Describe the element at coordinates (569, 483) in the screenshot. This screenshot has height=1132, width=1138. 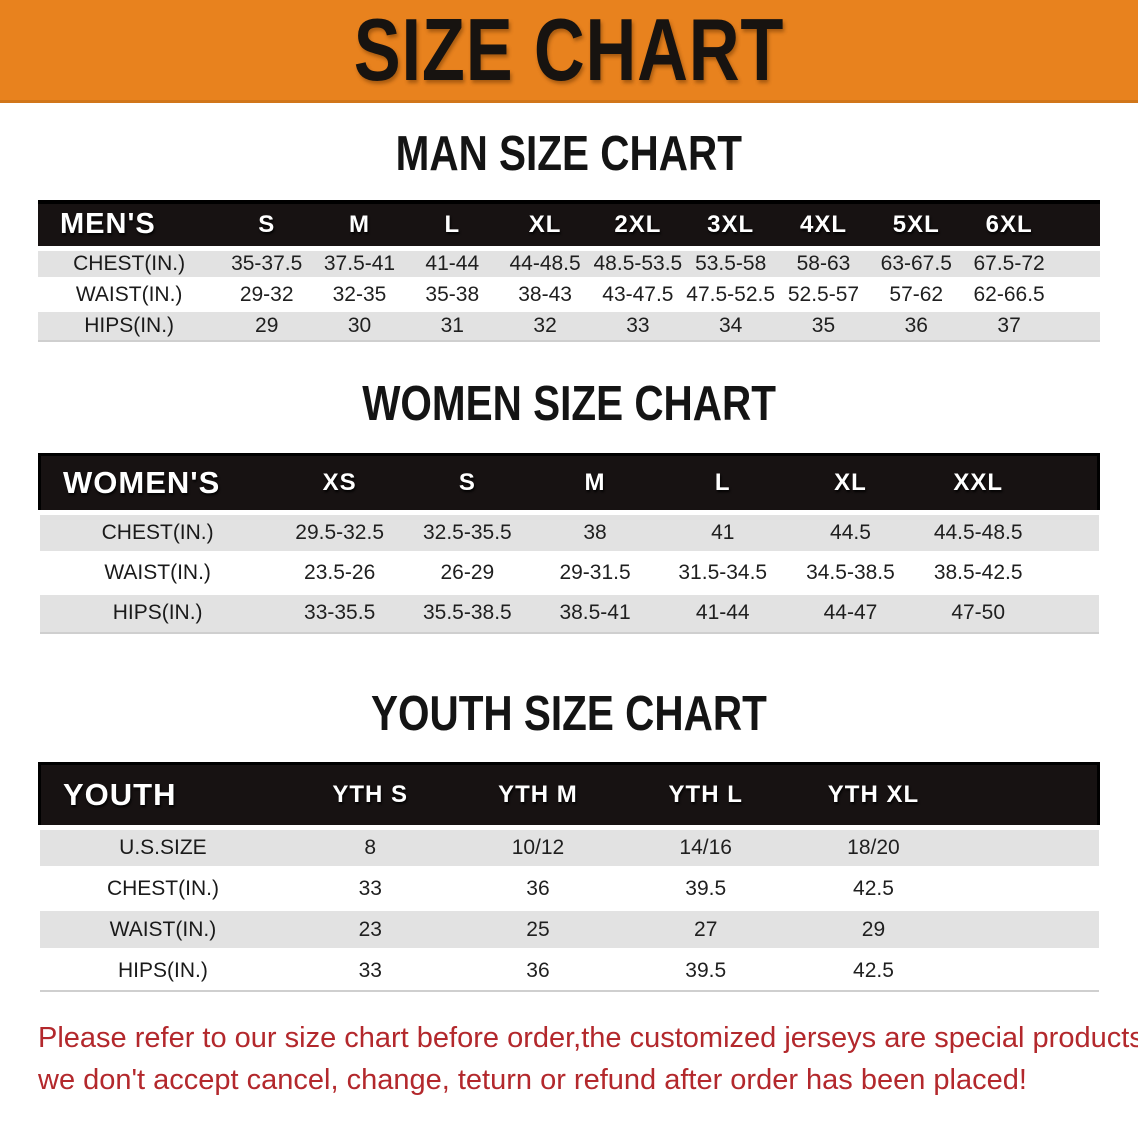
I see `table-header-row: WOMEN'S XS S M L XL XXL` at that location.